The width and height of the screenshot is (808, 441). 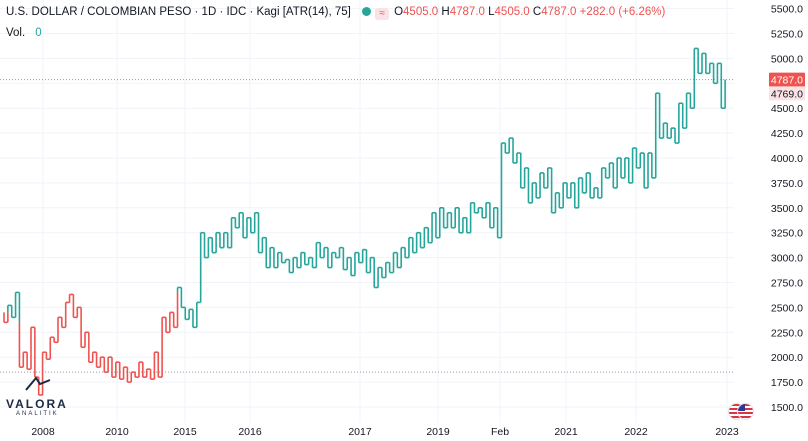 I want to click on y-tick-label: 5250.0, so click(x=787, y=35).